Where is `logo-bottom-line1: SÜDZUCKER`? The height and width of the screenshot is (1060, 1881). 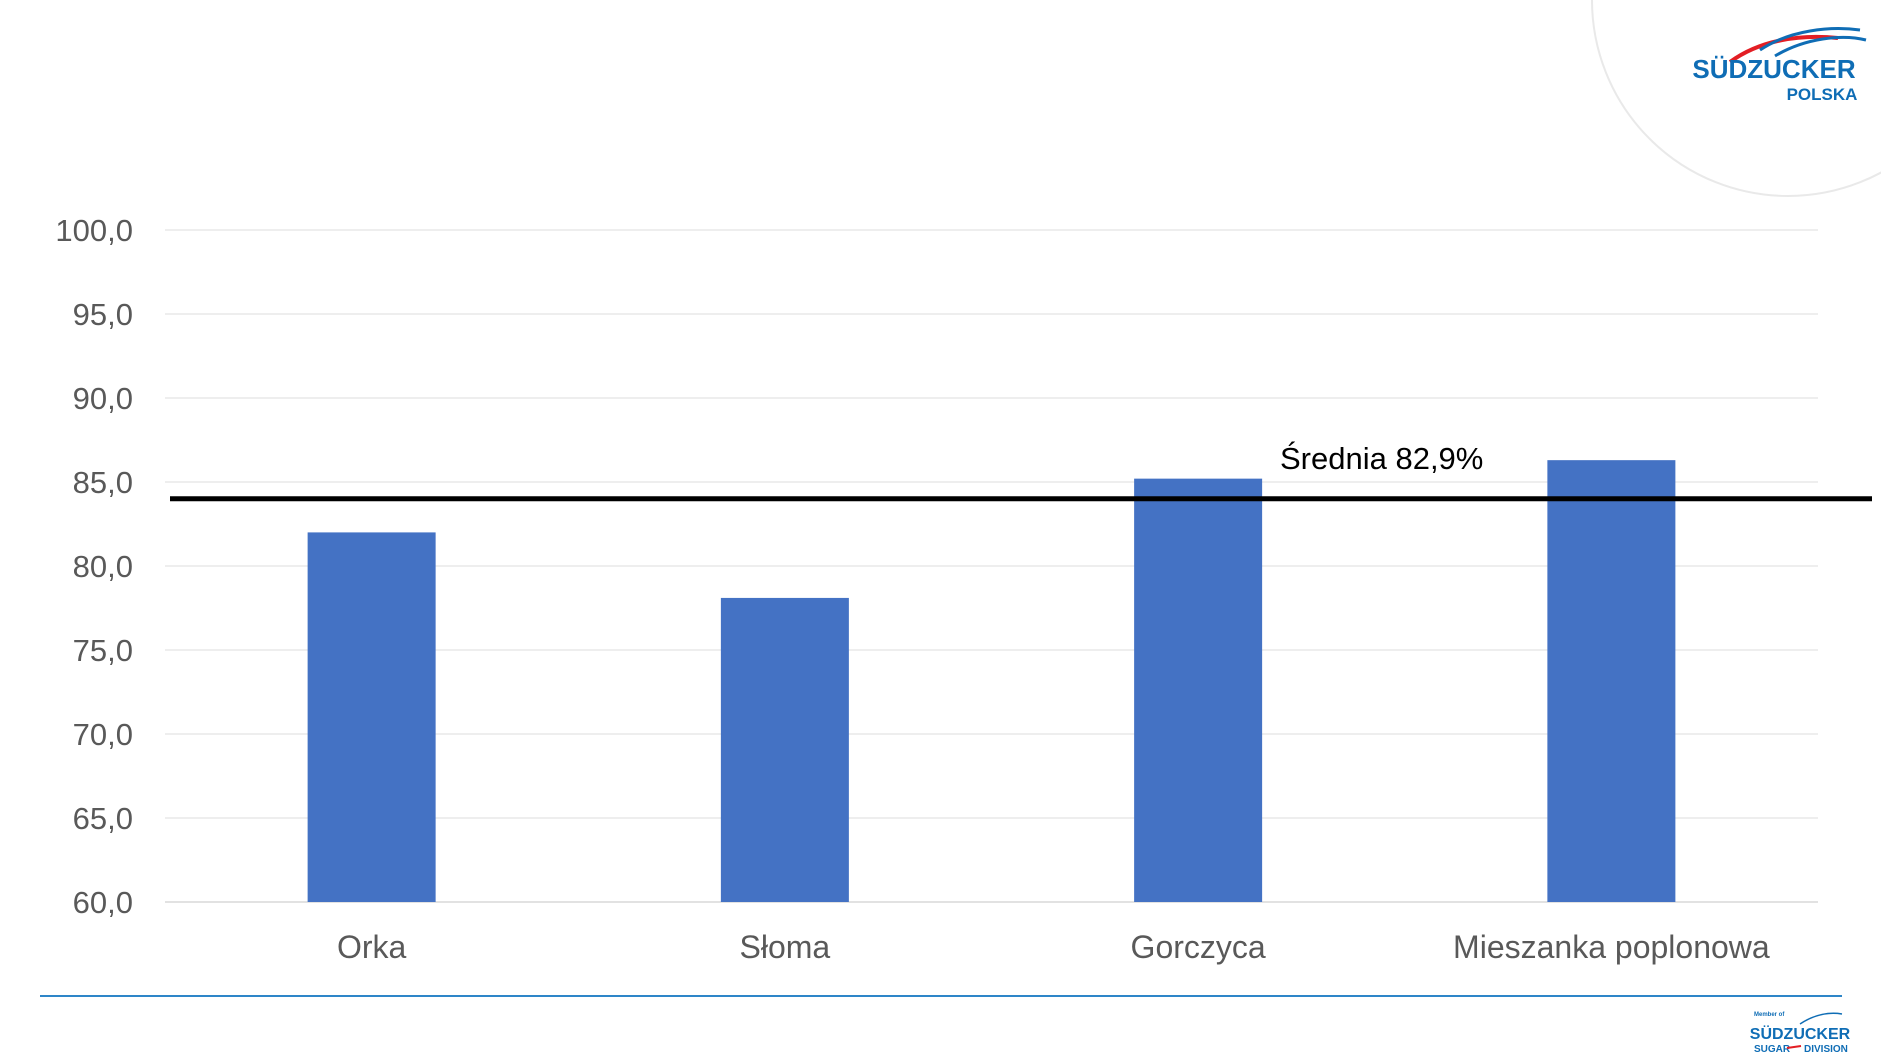 logo-bottom-line1: SÜDZUCKER is located at coordinates (1800, 1033).